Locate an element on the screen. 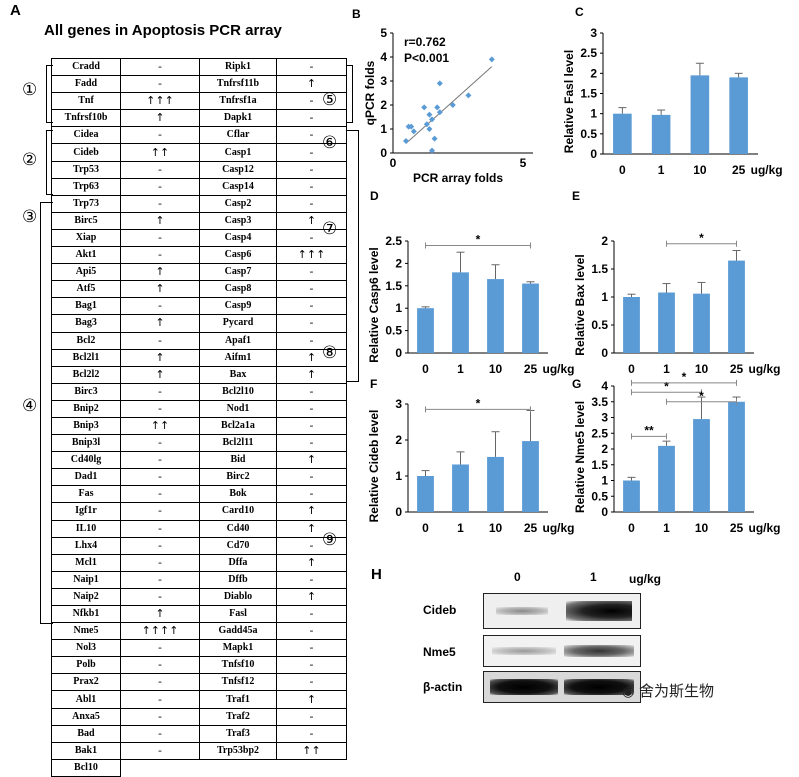 This screenshot has width=799, height=777. scatter-y-tick-label: 1 is located at coordinates (383, 129).